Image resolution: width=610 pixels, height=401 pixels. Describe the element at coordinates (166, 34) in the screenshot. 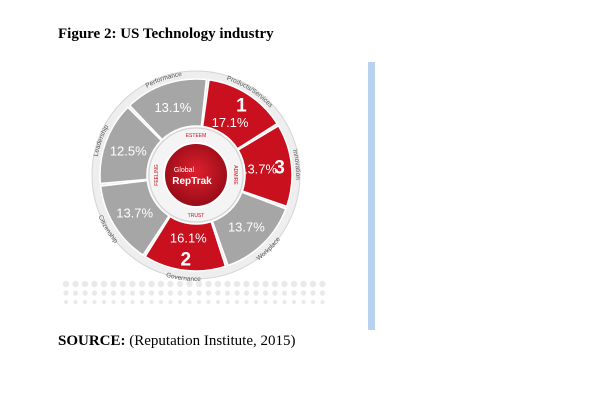

I see `figure-title: Figure 2: US Technology industry` at that location.